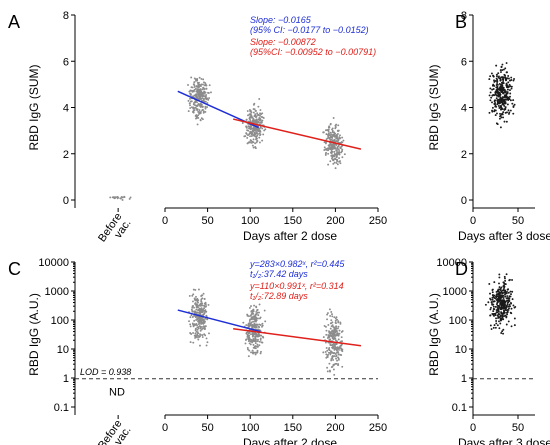 The width and height of the screenshot is (550, 445). I want to click on y-tick-label: 6, so click(66, 62).